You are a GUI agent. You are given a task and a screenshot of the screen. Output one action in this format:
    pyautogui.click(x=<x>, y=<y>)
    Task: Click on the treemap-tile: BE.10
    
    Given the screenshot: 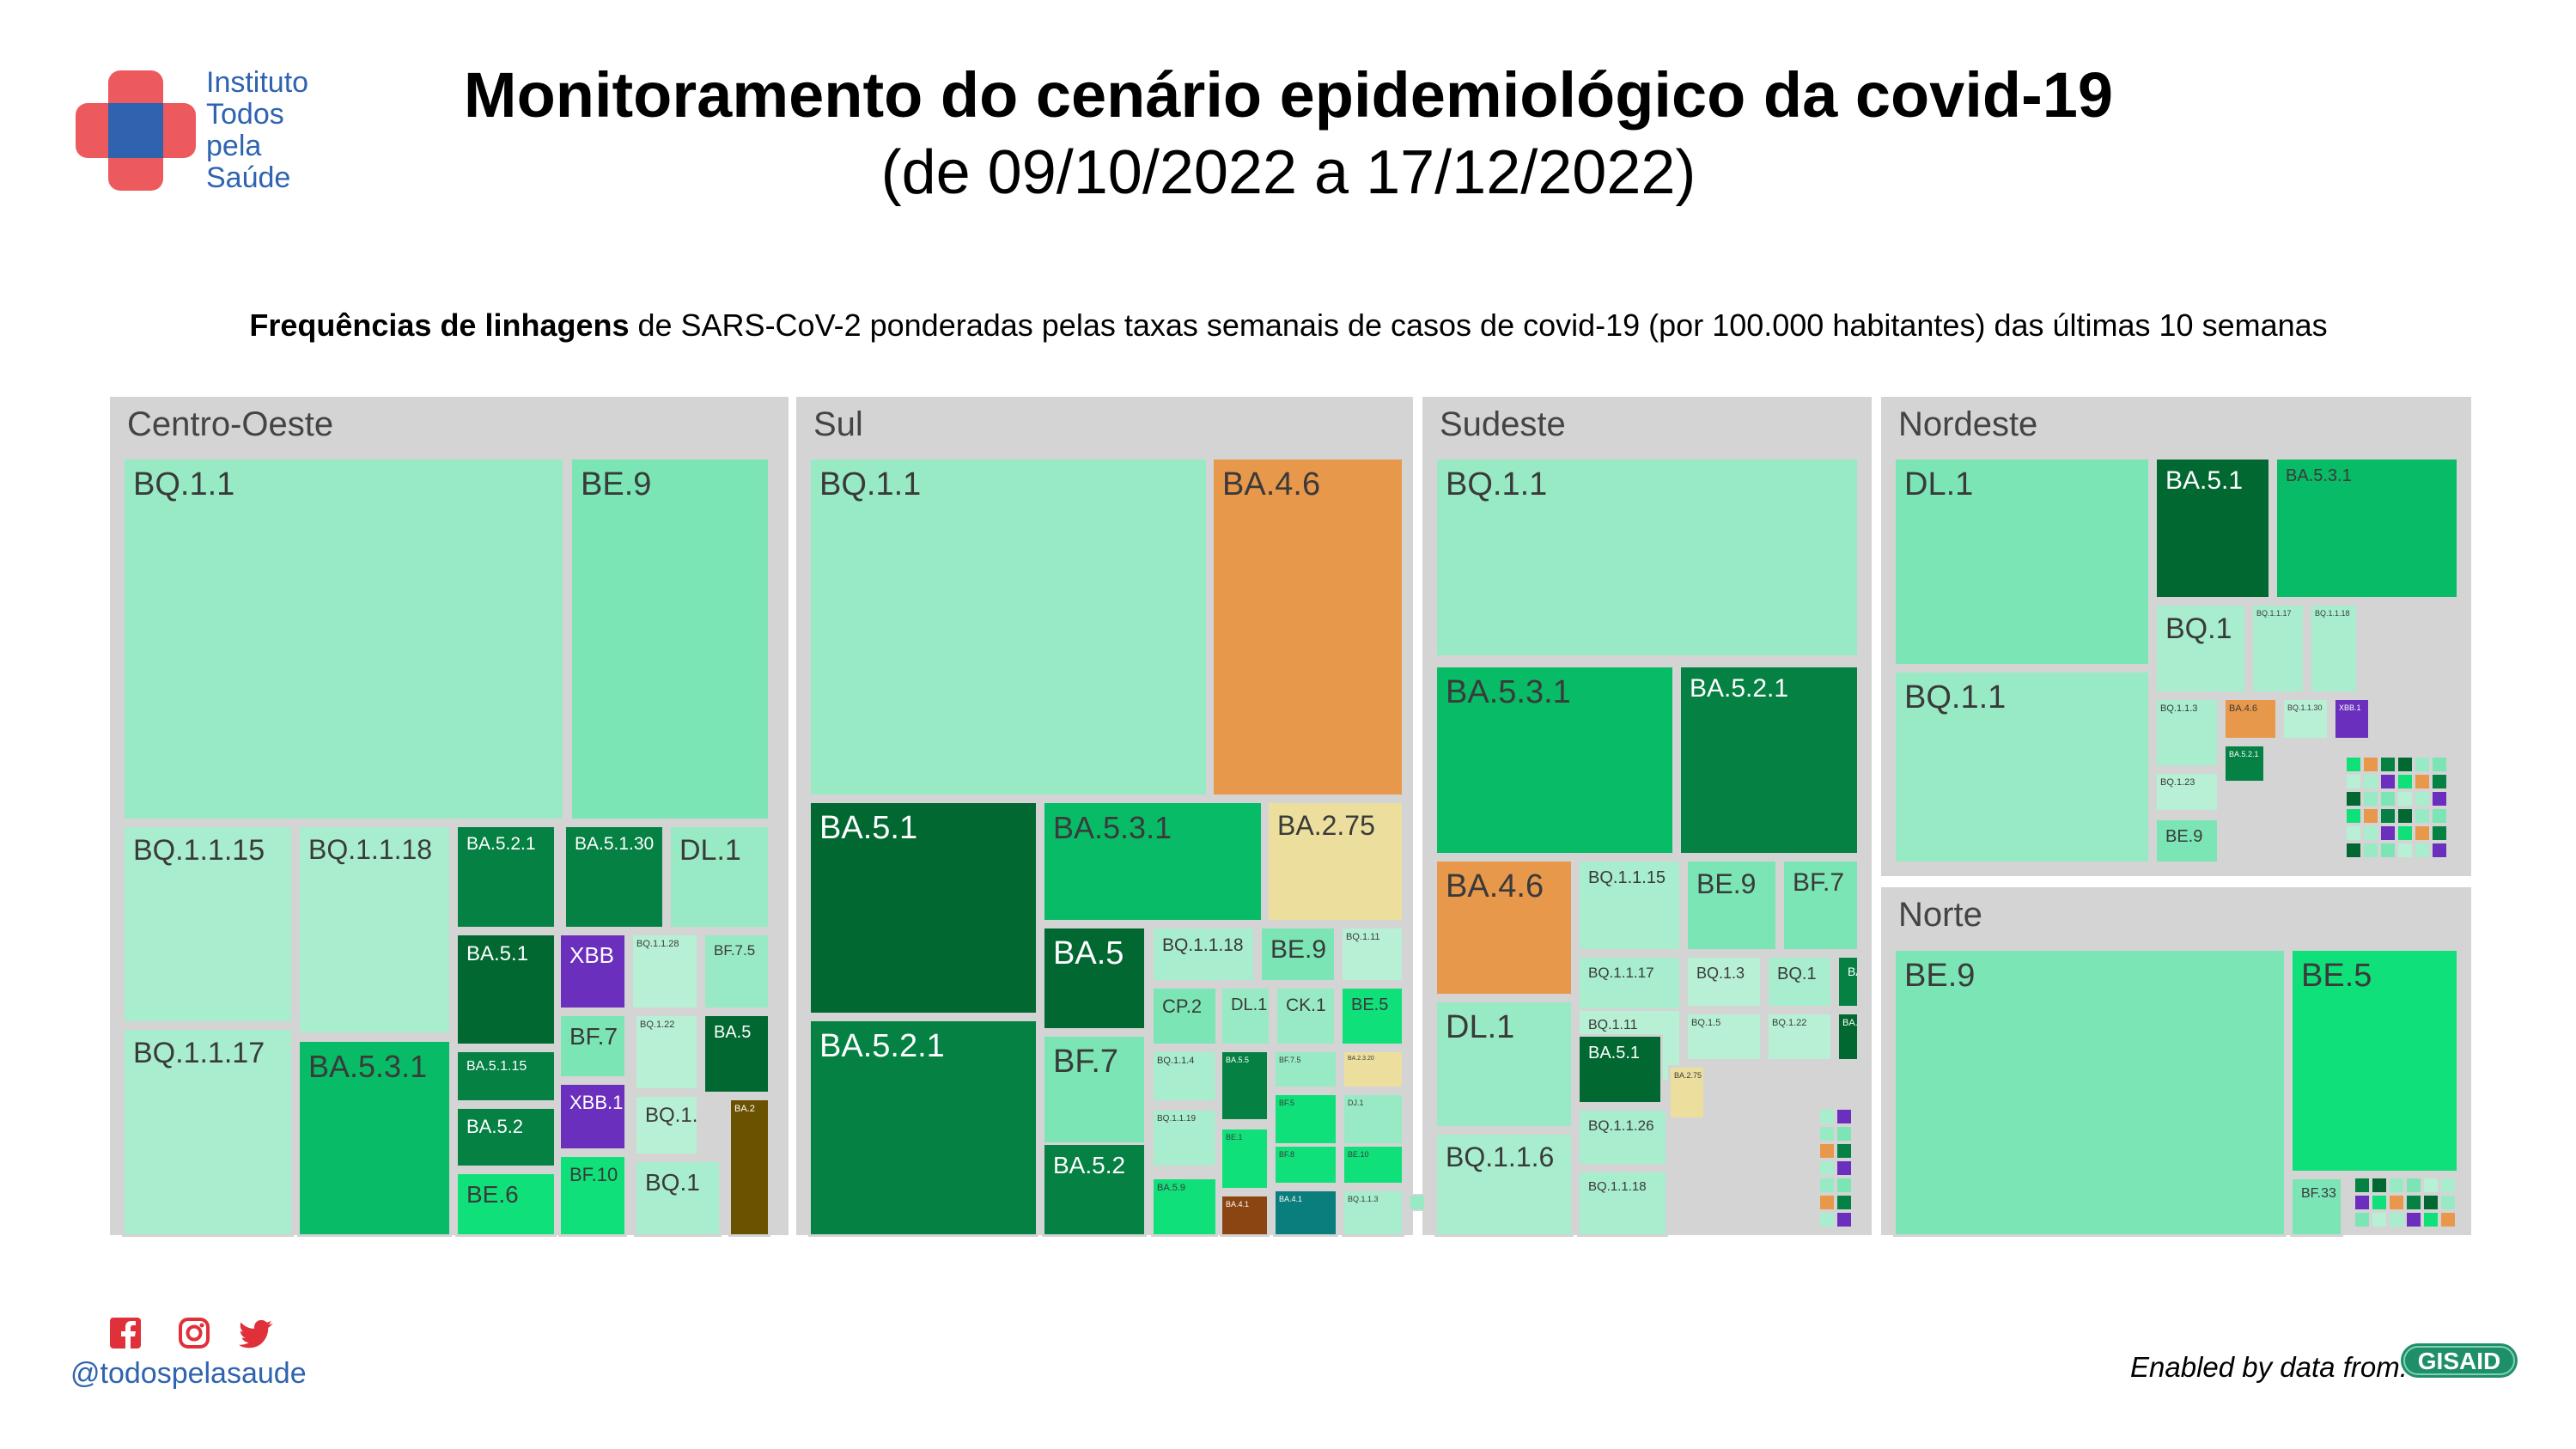 What is the action you would take?
    pyautogui.click(x=1373, y=1164)
    